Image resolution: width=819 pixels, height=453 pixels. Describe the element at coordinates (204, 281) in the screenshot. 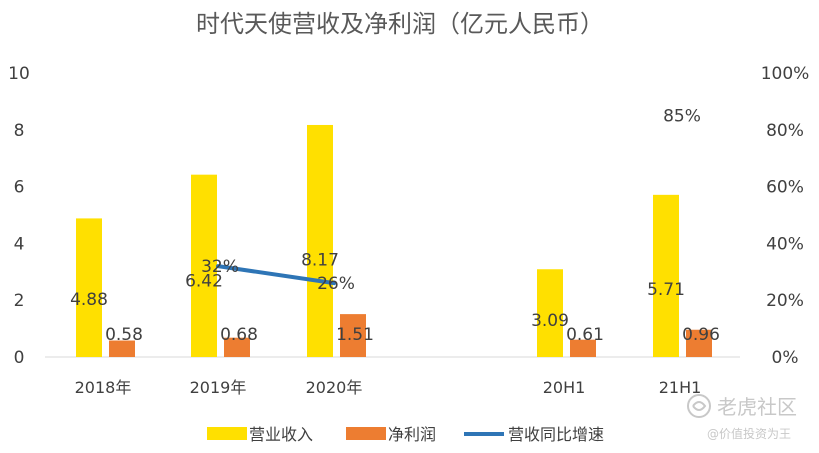

I see `revenue-data-label: 6.42` at that location.